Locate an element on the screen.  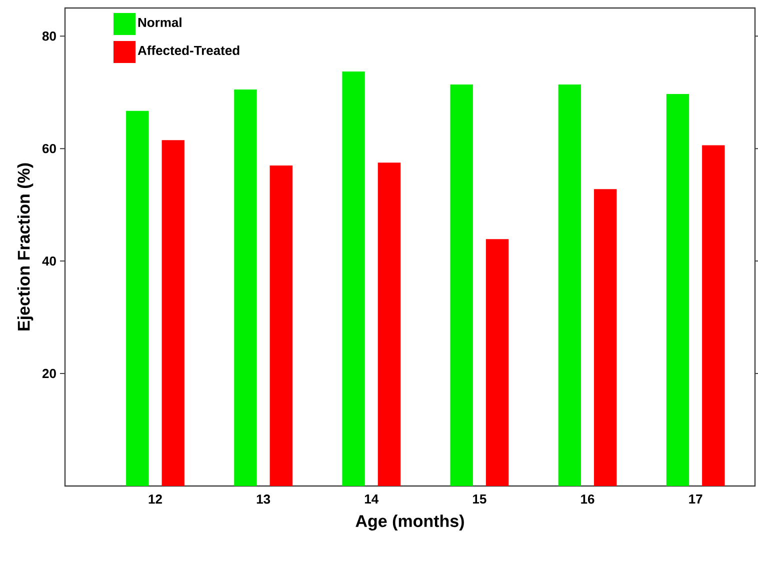
y-tick-label: 80 is located at coordinates (49, 36).